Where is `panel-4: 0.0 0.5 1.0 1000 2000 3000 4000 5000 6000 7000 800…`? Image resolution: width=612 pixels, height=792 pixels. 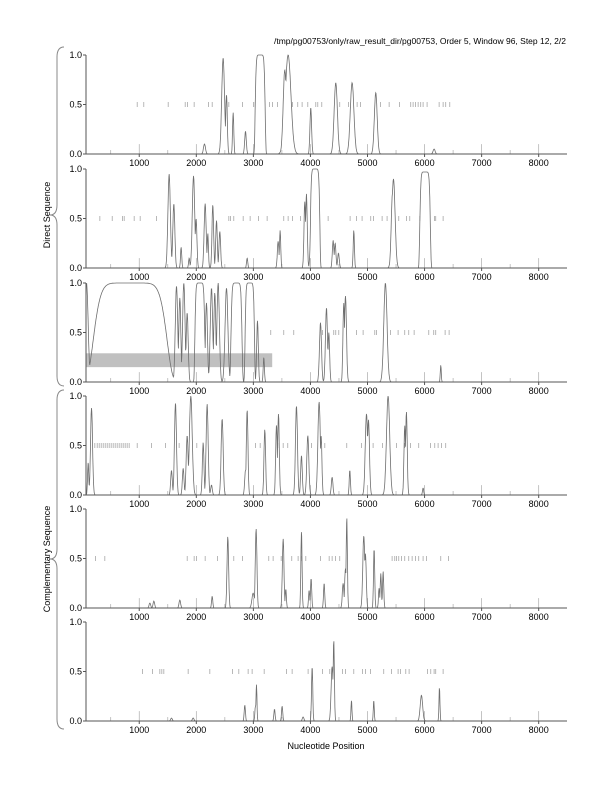
panel-4: 0.0 0.5 1.0 1000 2000 3000 4000 5000 6000 7000 800… is located at coordinates (318, 450).